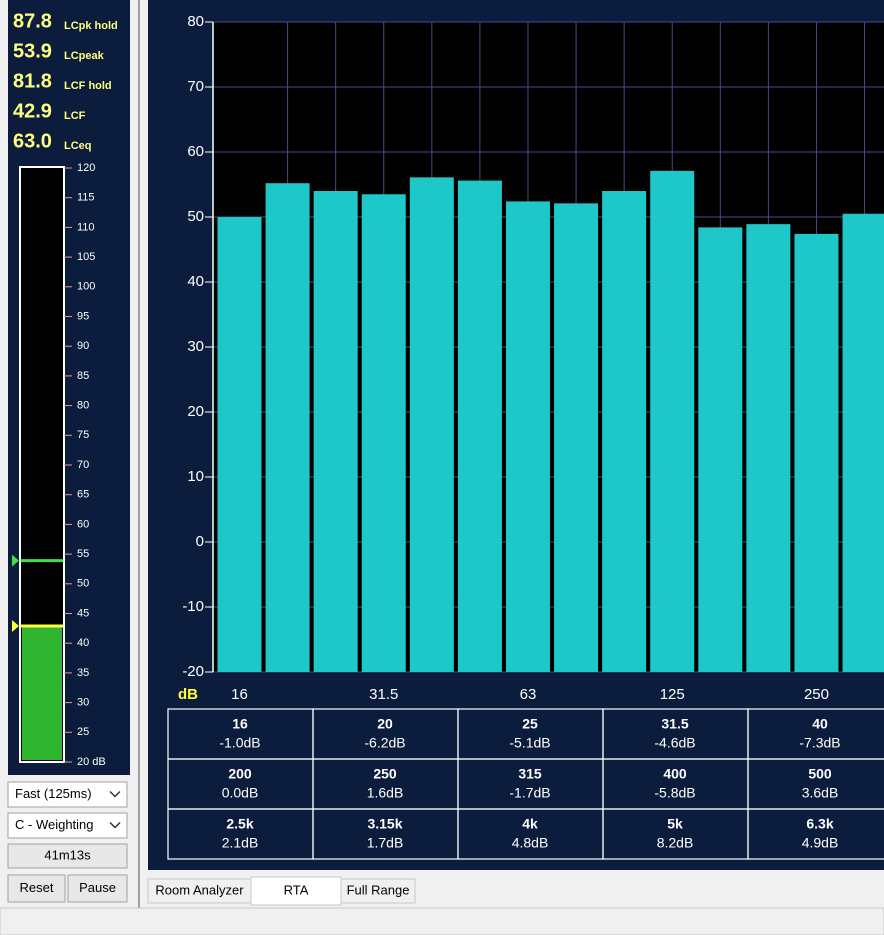 The height and width of the screenshot is (935, 884). I want to click on divider, so click(139, 454).